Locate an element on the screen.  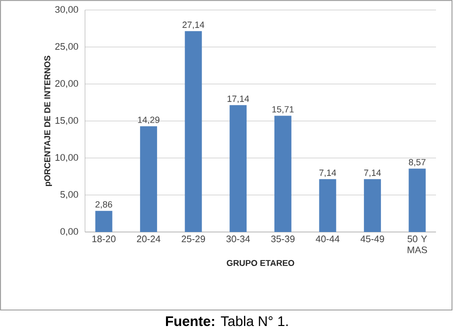
x-tick-label: 20-24 is located at coordinates (148, 239).